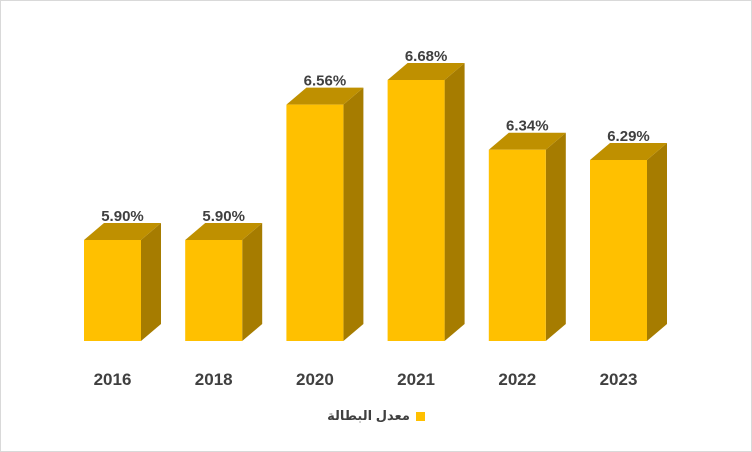 The height and width of the screenshot is (452, 752). I want to click on data-label: 6.56%, so click(325, 81).